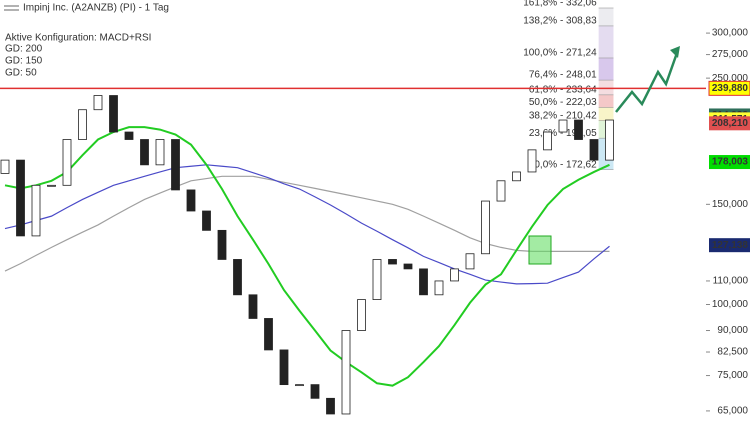 The image size is (750, 421). I want to click on y-tick-label: 110,000, so click(731, 281).